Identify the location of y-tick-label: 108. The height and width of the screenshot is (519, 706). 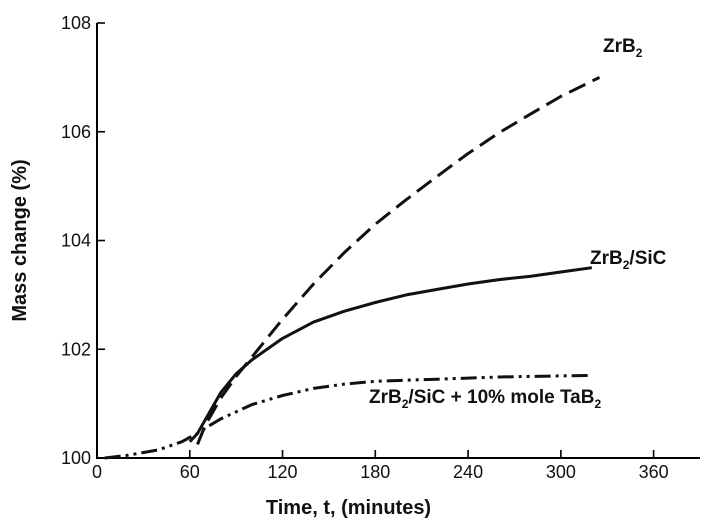
(76, 23).